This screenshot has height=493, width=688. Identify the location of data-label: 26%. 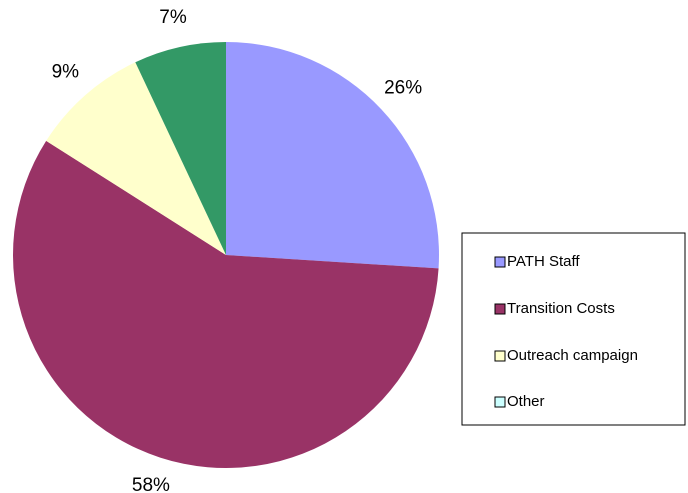
(403, 88).